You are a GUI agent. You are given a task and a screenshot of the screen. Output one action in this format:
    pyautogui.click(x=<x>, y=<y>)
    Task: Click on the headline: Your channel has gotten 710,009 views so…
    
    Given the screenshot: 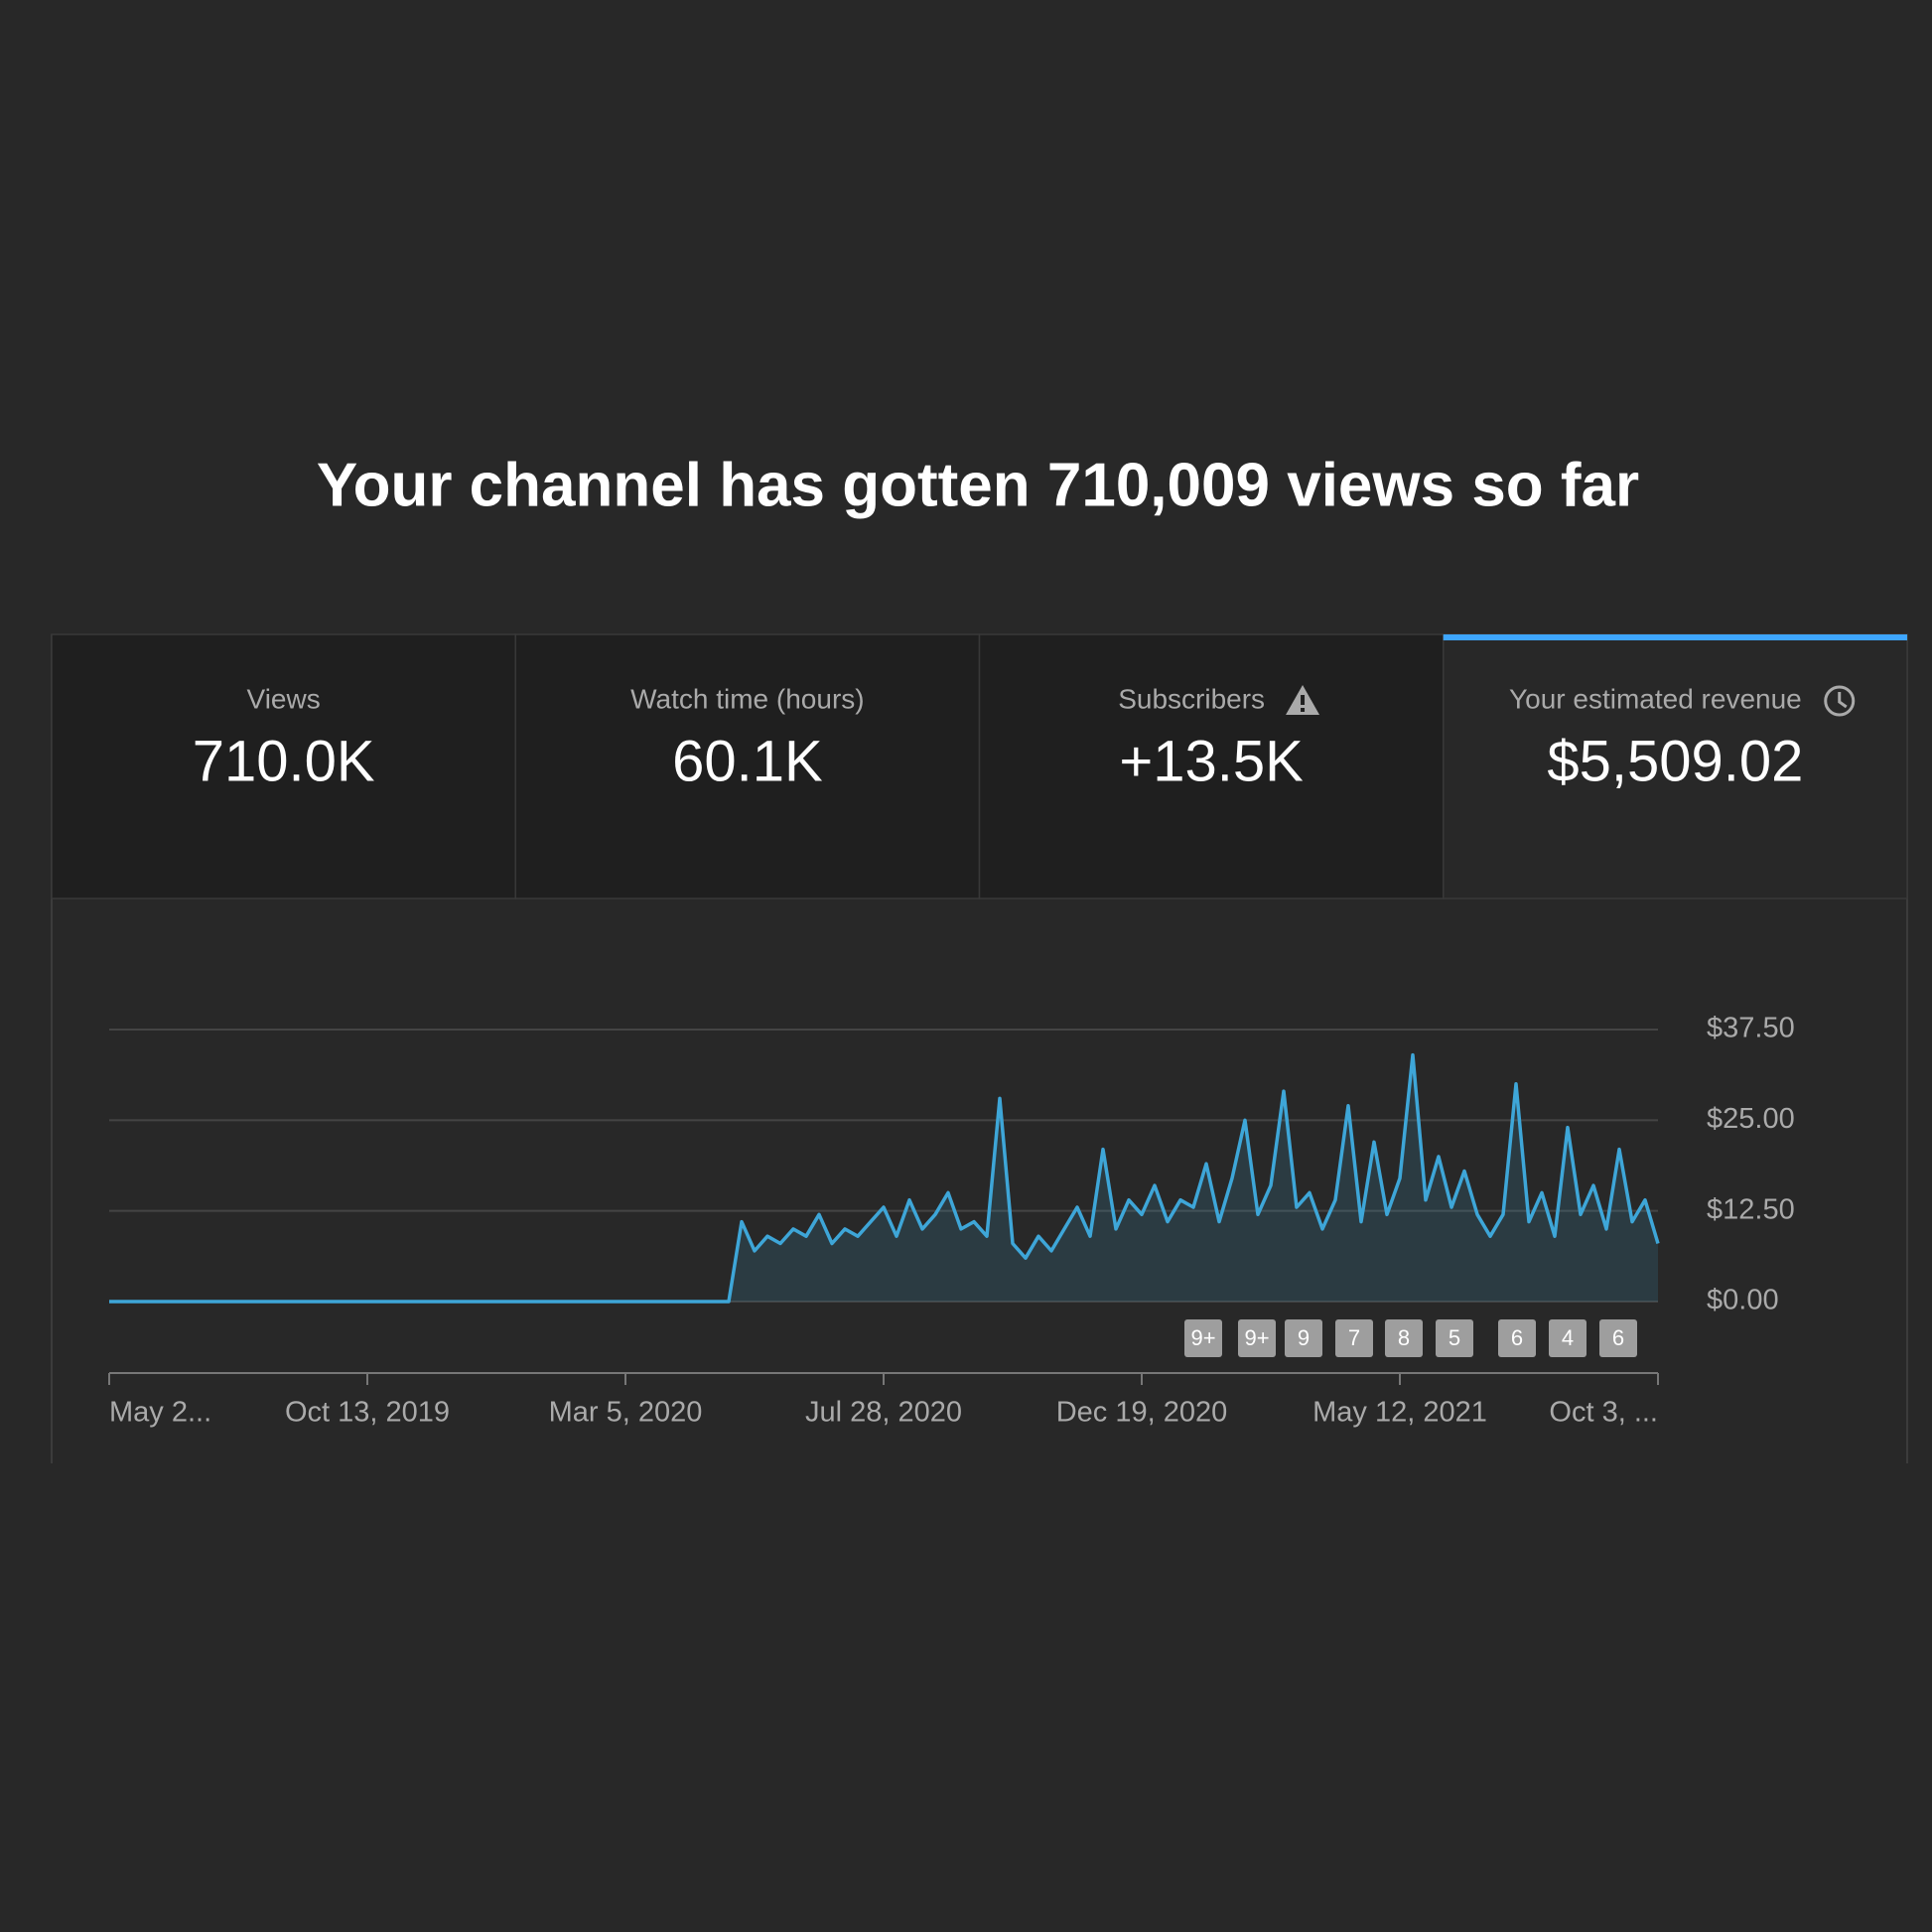 What is the action you would take?
    pyautogui.click(x=978, y=485)
    